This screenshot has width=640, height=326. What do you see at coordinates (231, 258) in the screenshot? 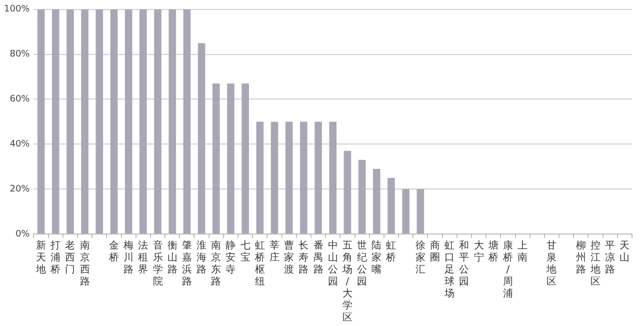
I see `x-tick-label: 静安寺` at bounding box center [231, 258].